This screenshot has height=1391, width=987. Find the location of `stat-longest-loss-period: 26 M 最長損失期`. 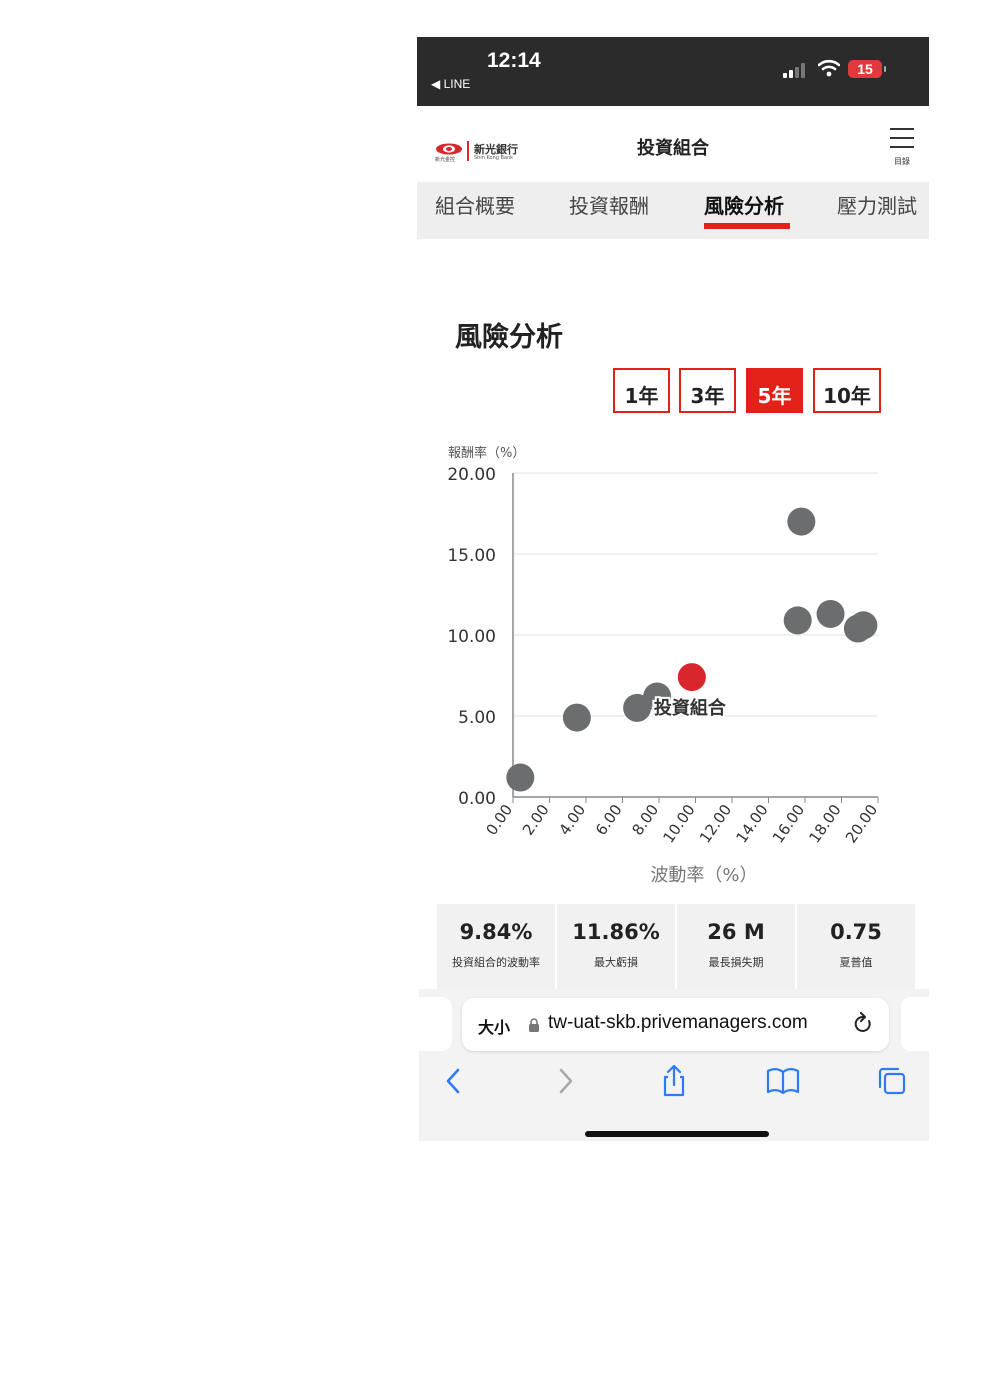

stat-longest-loss-period: 26 M 最長損失期 is located at coordinates (736, 946).